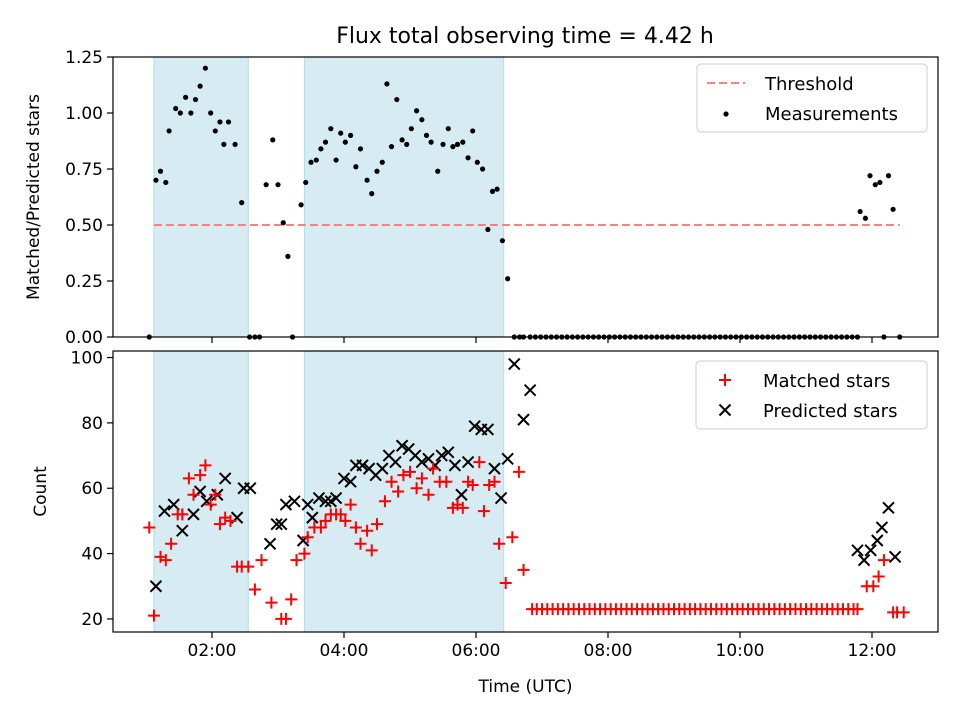 This screenshot has width=960, height=720. What do you see at coordinates (201, 197) in the screenshot?
I see `observing-window-shade` at bounding box center [201, 197].